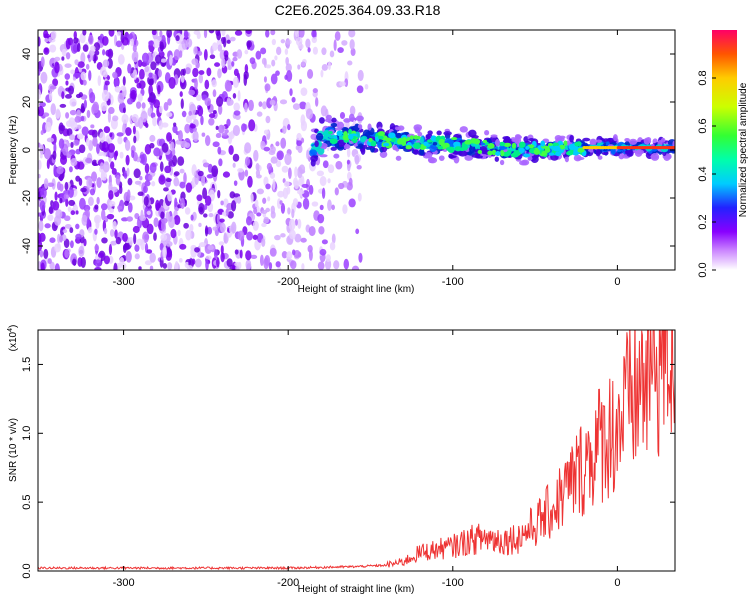 This screenshot has height=600, width=750. I want to click on spectrogram-y-tick-label: -40, so click(27, 246).